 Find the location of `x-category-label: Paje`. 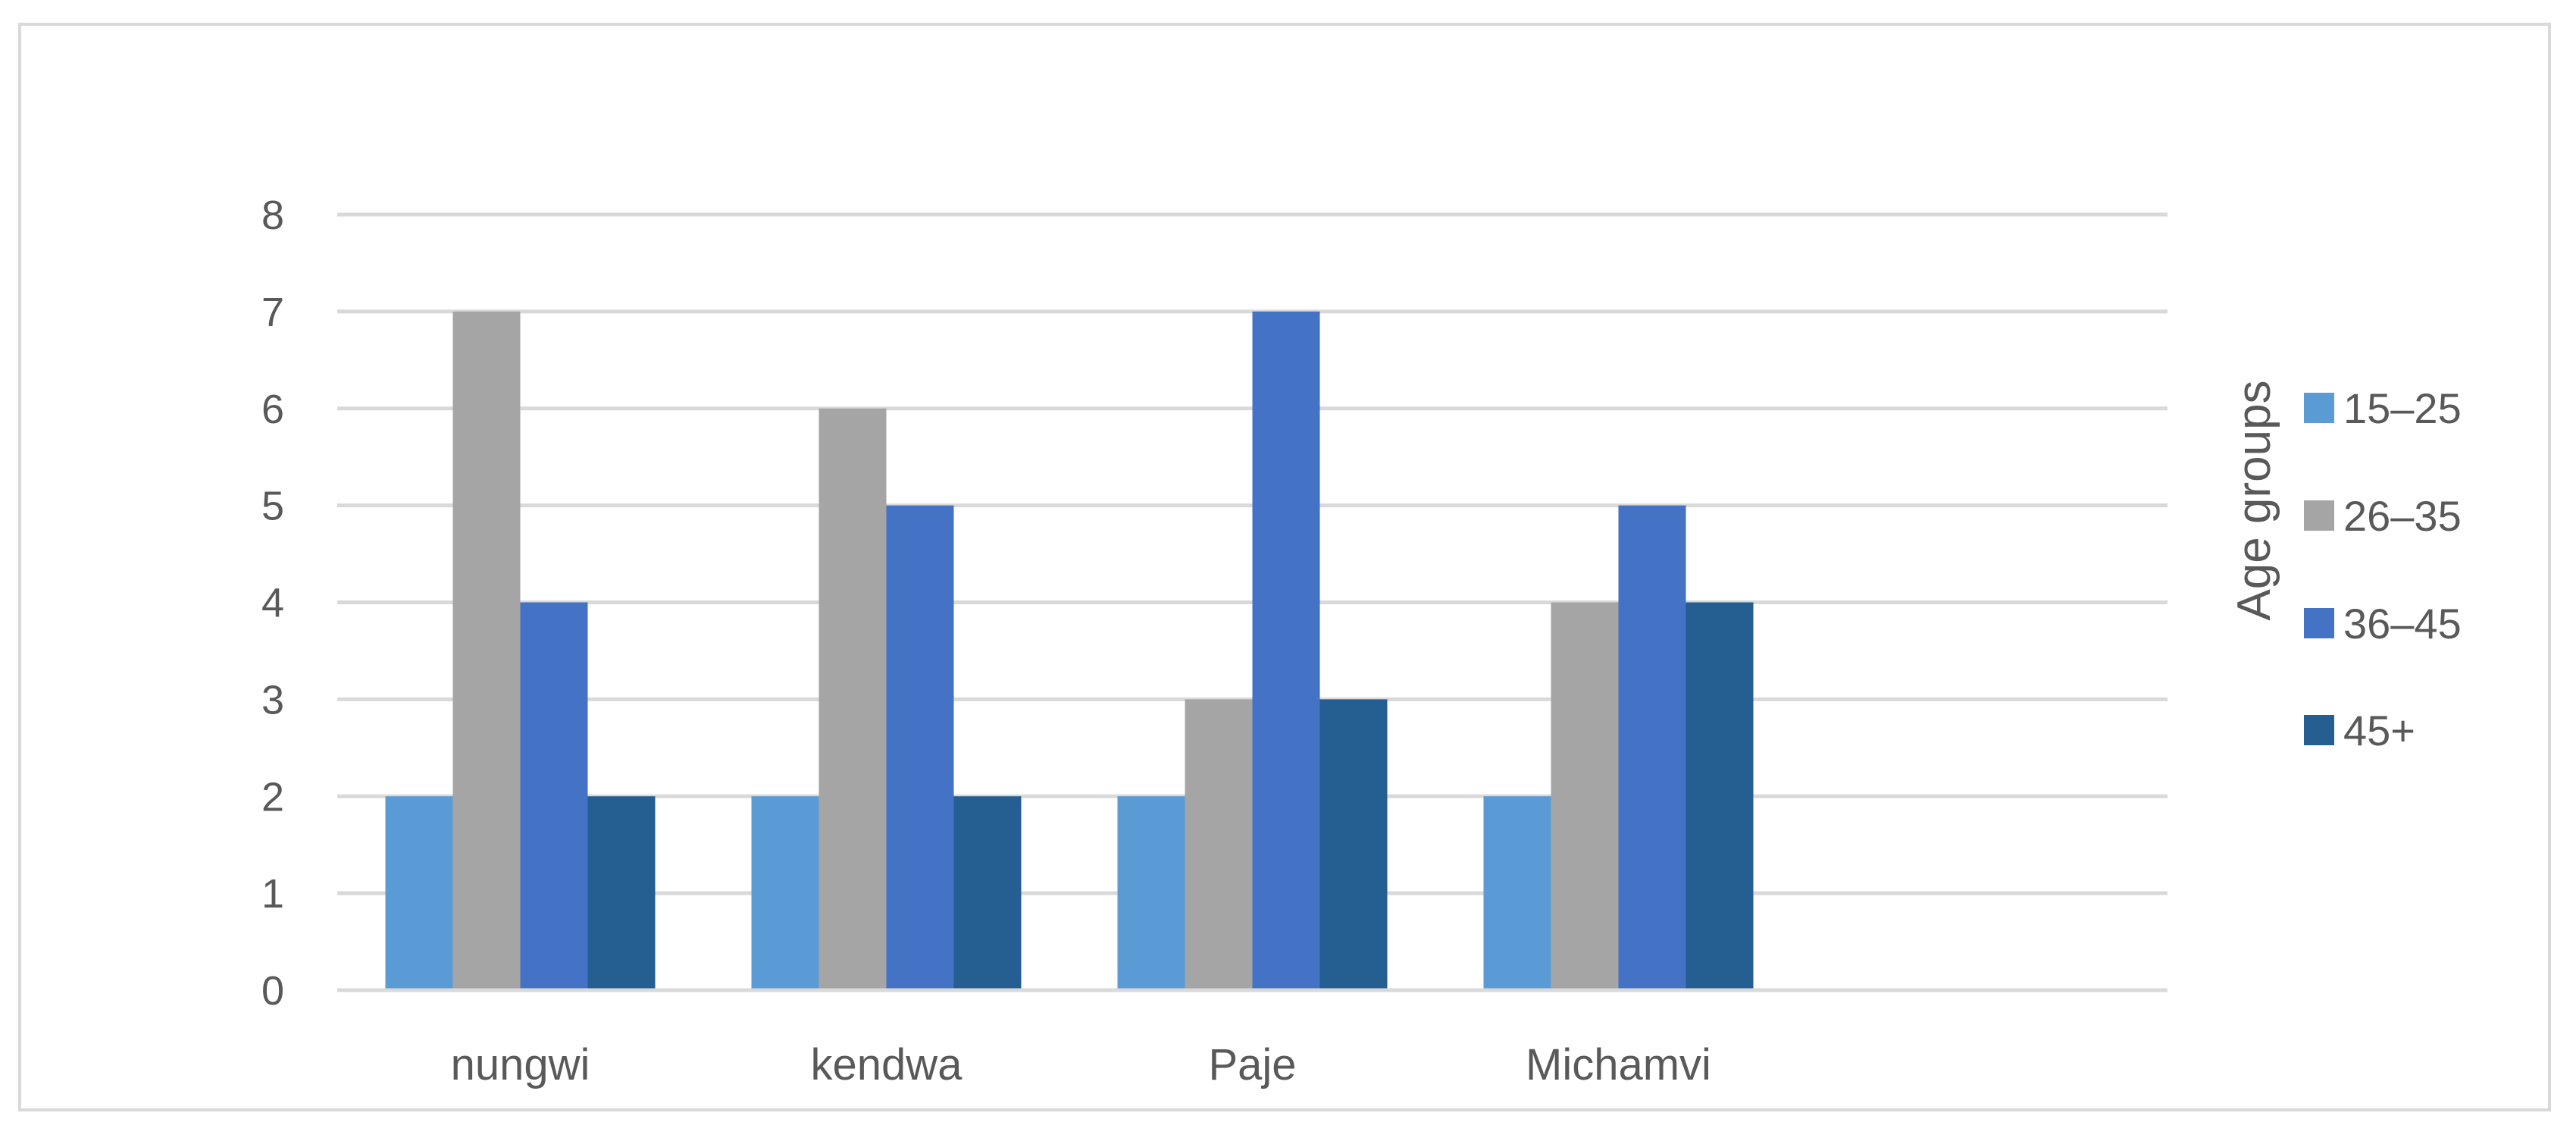

x-category-label: Paje is located at coordinates (1252, 1064).